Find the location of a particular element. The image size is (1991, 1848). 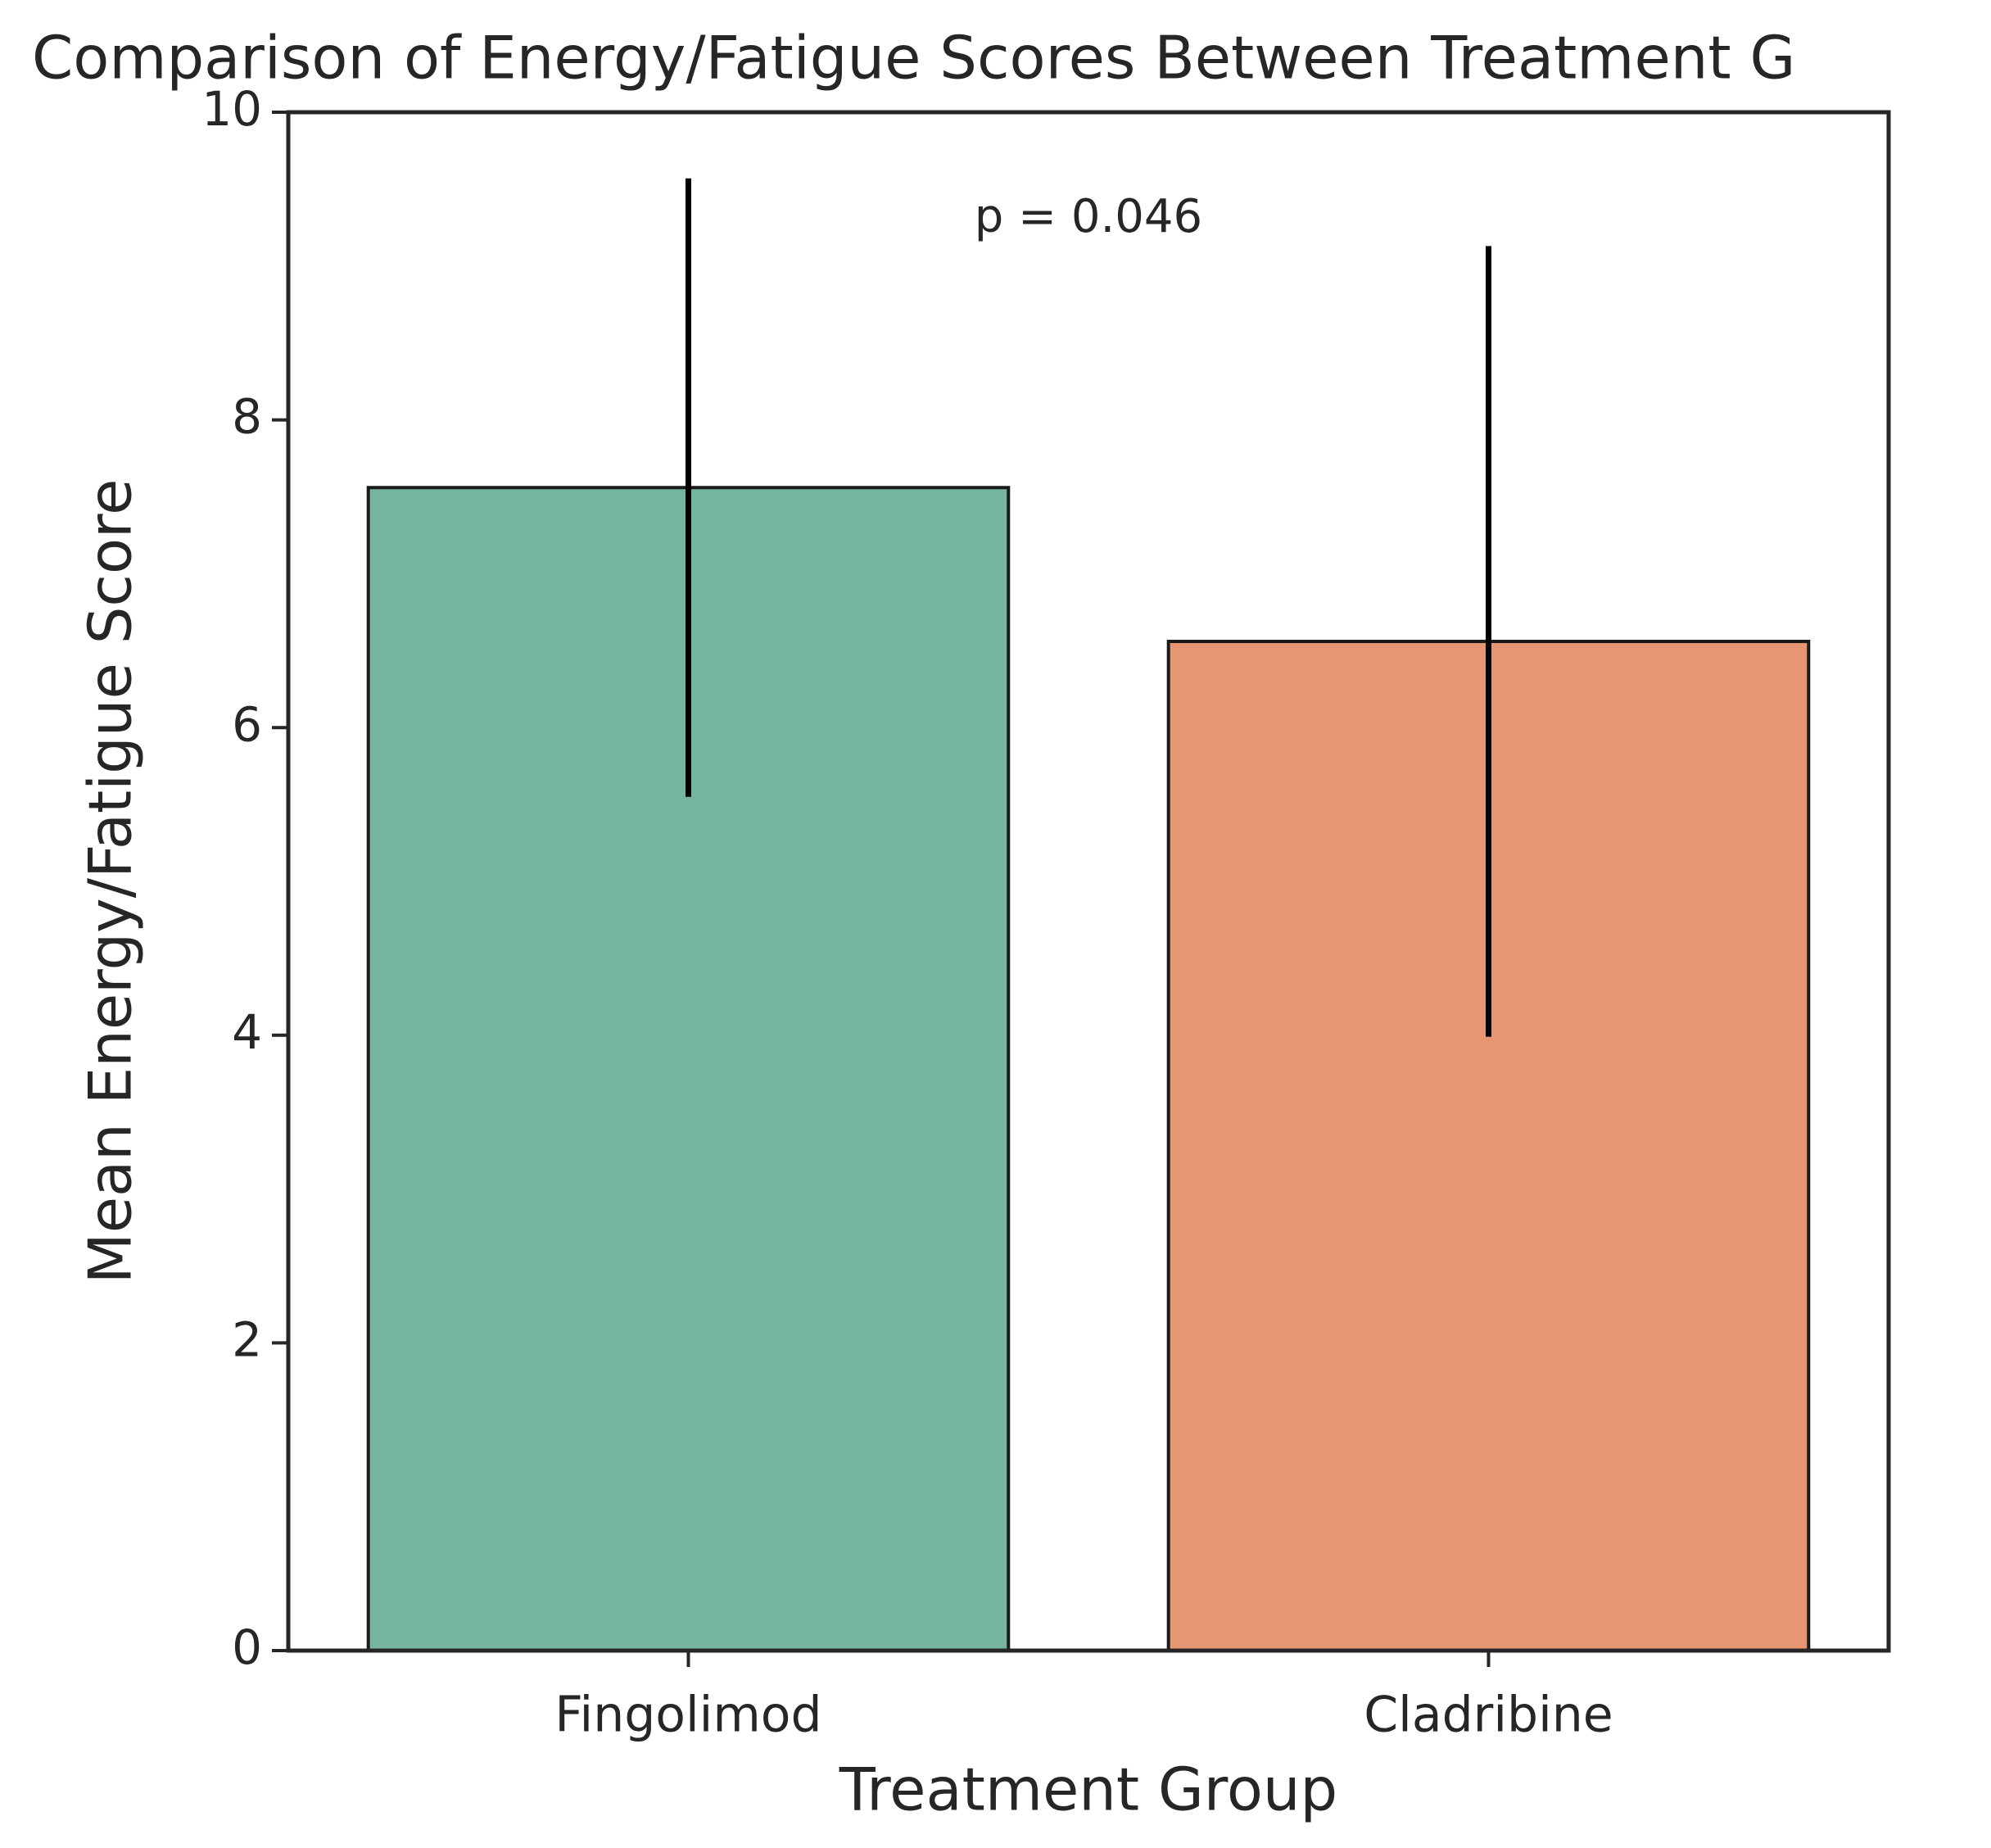

y-tick-label: 0 is located at coordinates (247, 1647).